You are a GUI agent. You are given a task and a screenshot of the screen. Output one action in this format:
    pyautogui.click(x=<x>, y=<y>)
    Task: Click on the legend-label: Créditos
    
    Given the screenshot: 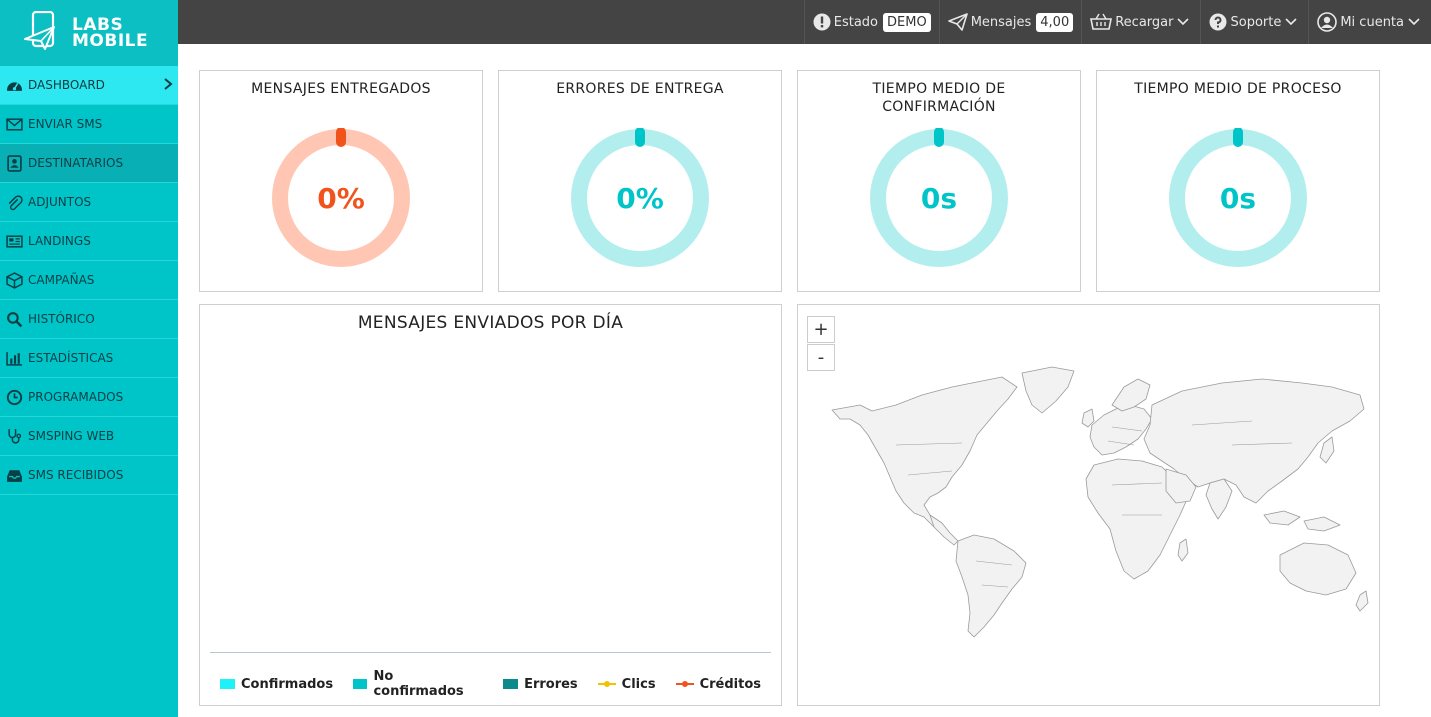 What is the action you would take?
    pyautogui.click(x=730, y=684)
    